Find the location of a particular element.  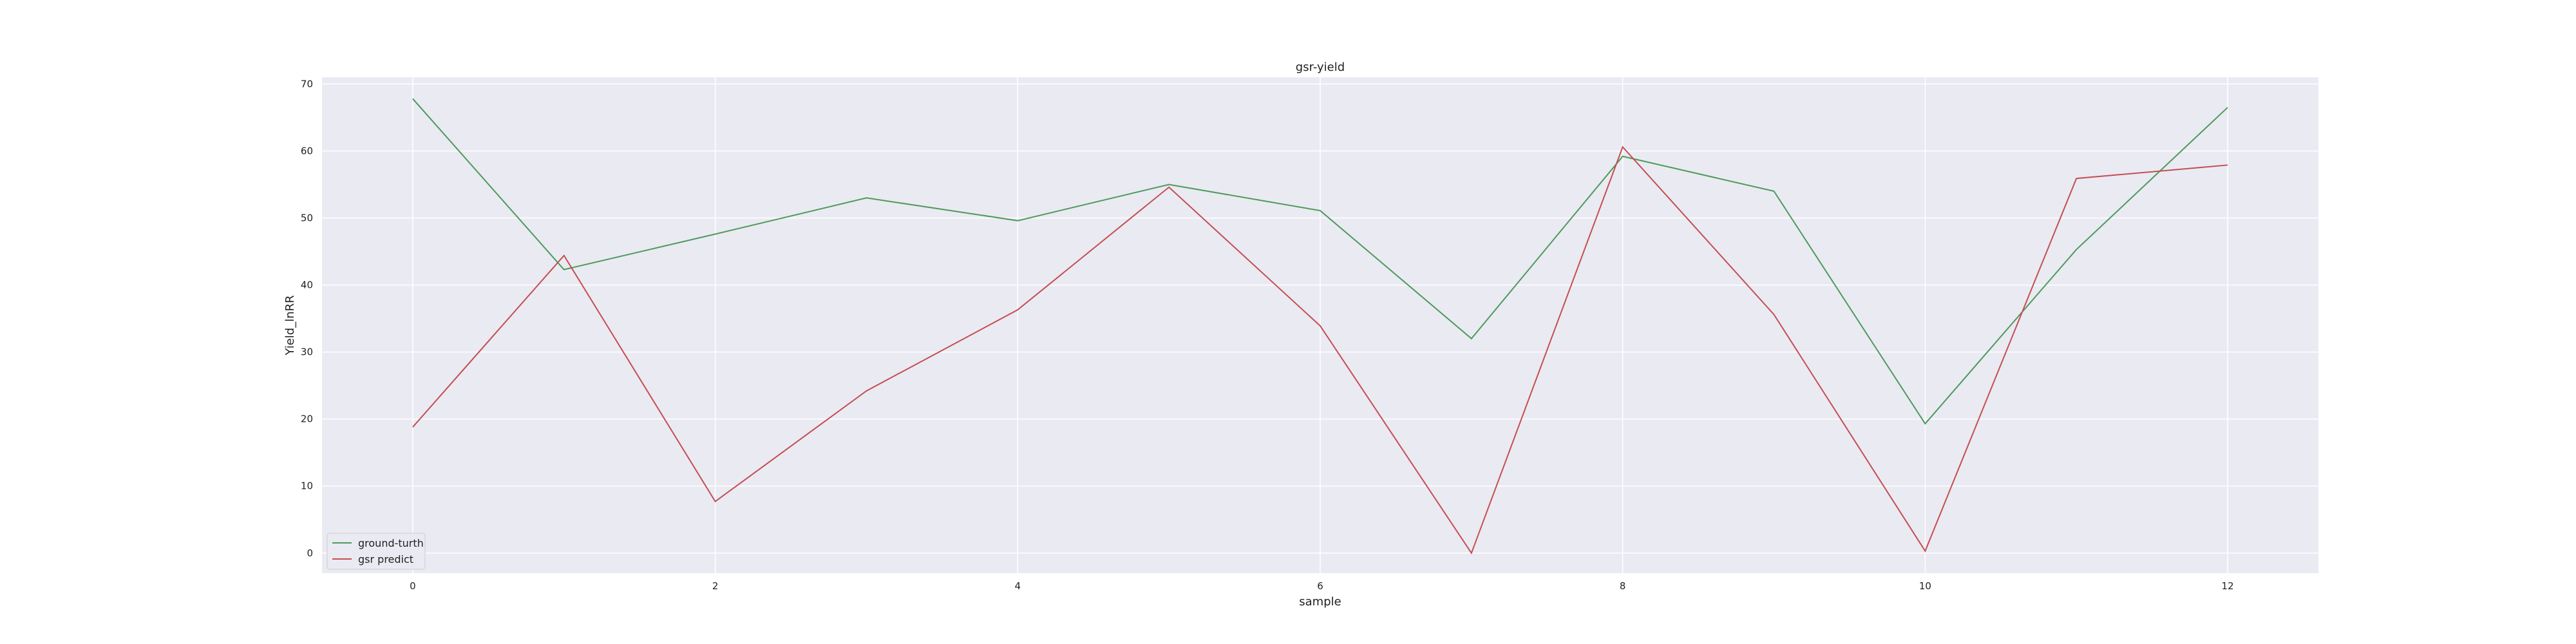

x-tick-label: 0 is located at coordinates (413, 586).